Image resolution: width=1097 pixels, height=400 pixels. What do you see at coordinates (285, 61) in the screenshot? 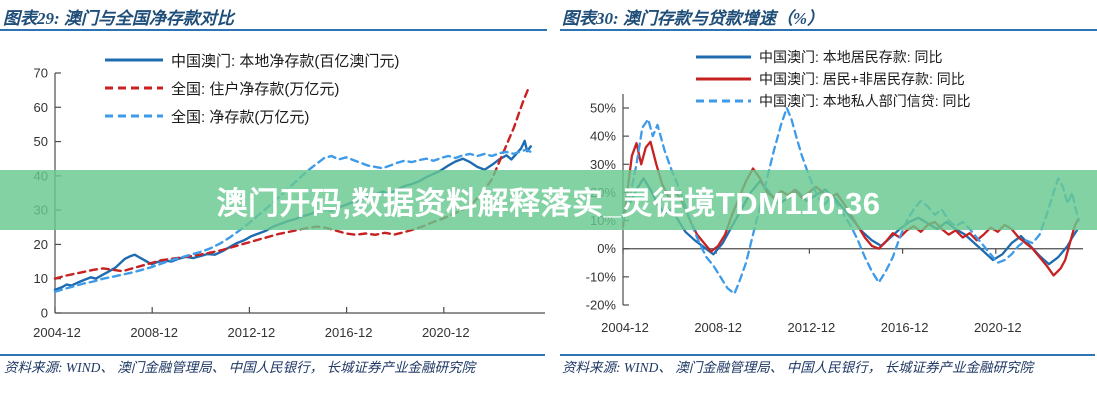
I see `legend-label: 中国澳门: 本地净存款(百亿澳门元)` at bounding box center [285, 61].